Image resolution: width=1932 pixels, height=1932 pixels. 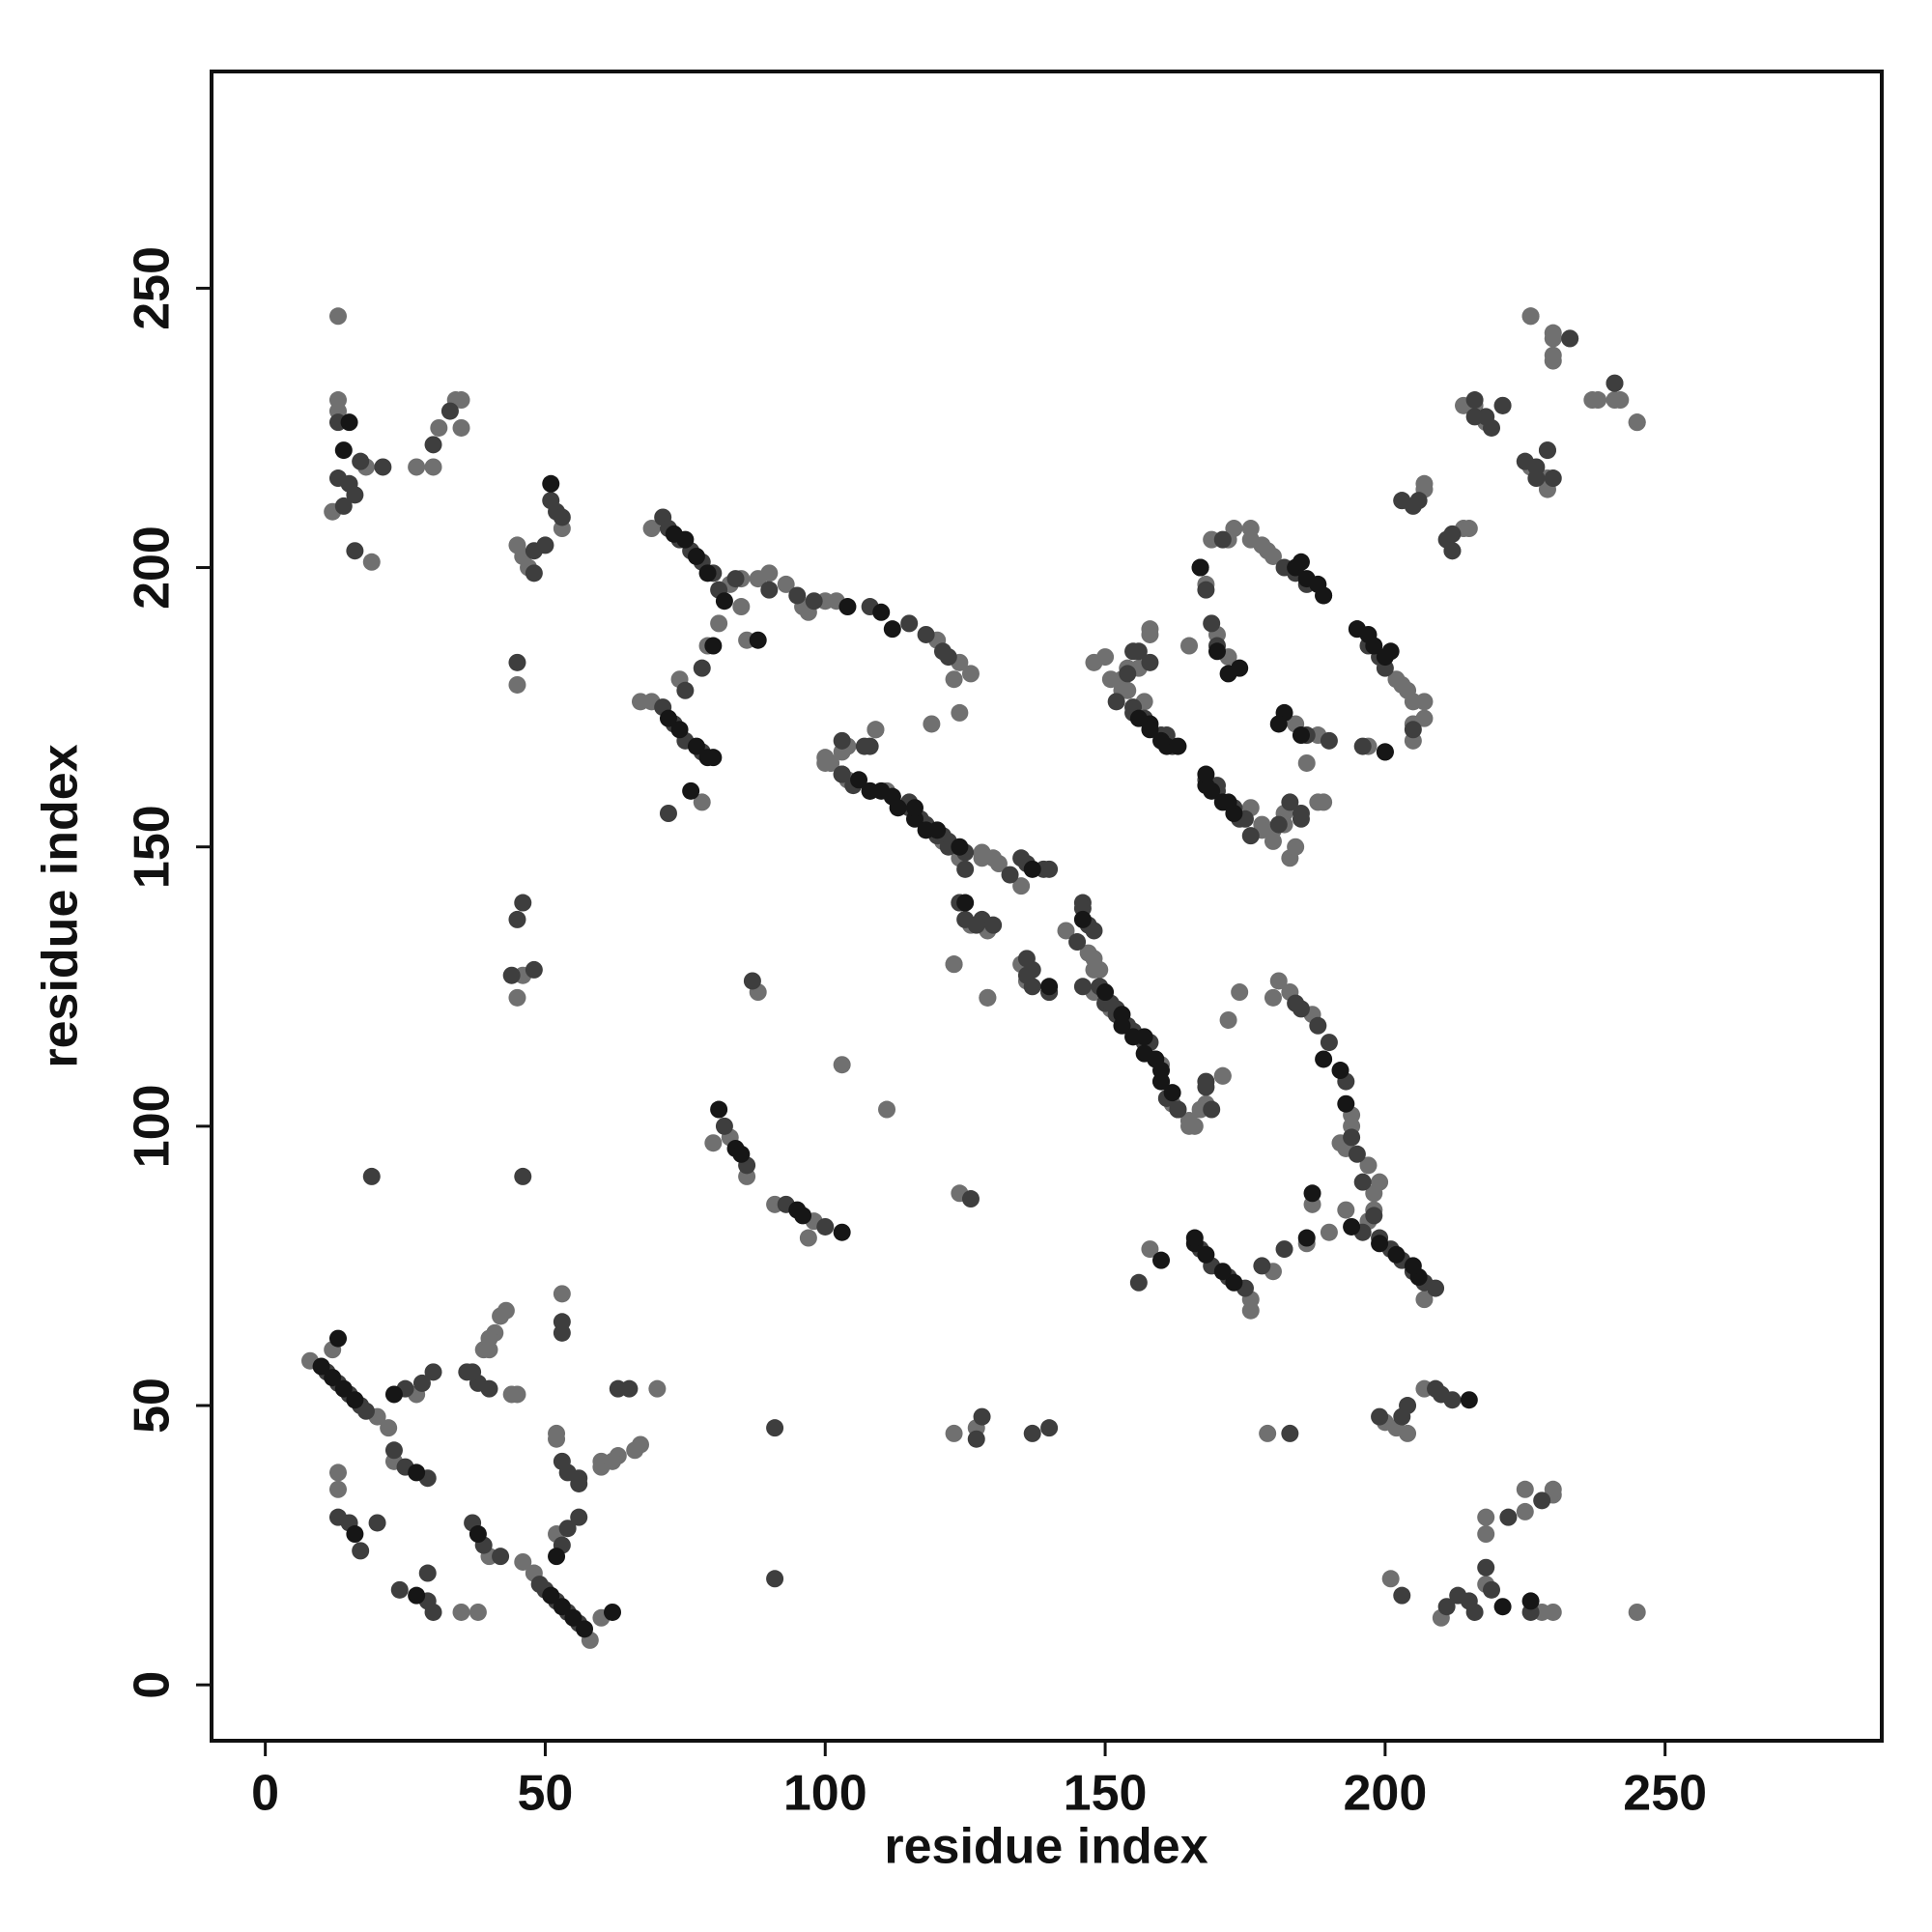 I want to click on x-tick-label: 50, so click(x=546, y=1794).